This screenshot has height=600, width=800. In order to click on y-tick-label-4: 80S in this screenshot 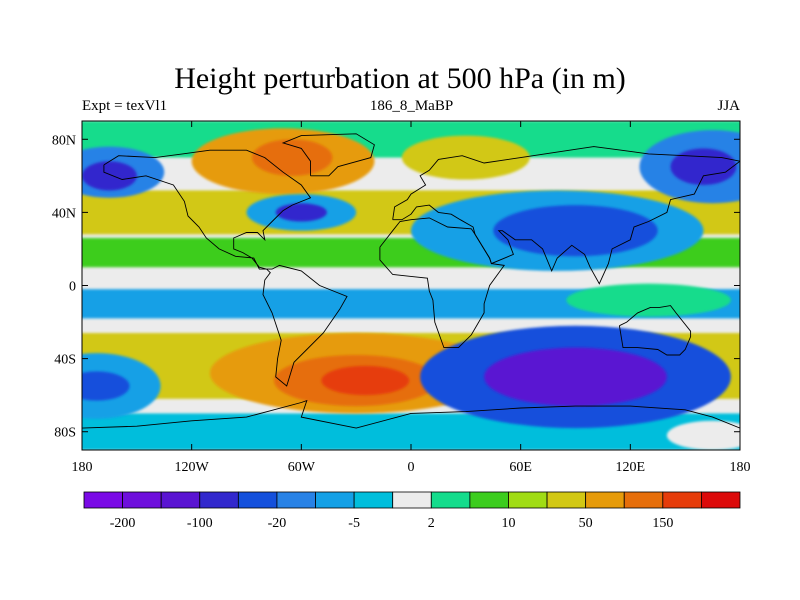, I will do `click(65, 433)`.